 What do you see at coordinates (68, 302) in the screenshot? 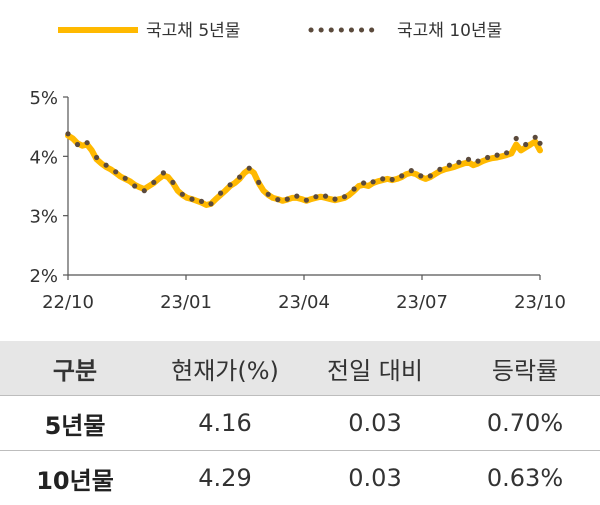
I see `x-tick-label: 22/10` at bounding box center [68, 302].